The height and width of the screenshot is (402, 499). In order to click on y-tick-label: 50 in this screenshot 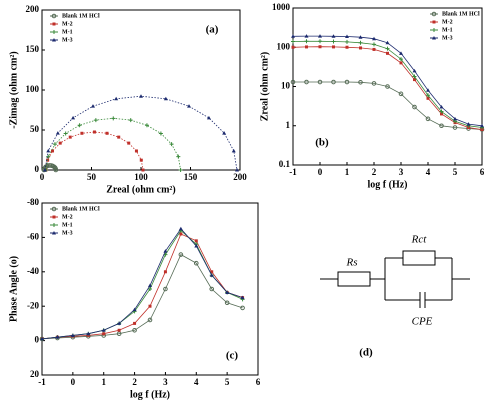, I will do `click(35, 129)`.